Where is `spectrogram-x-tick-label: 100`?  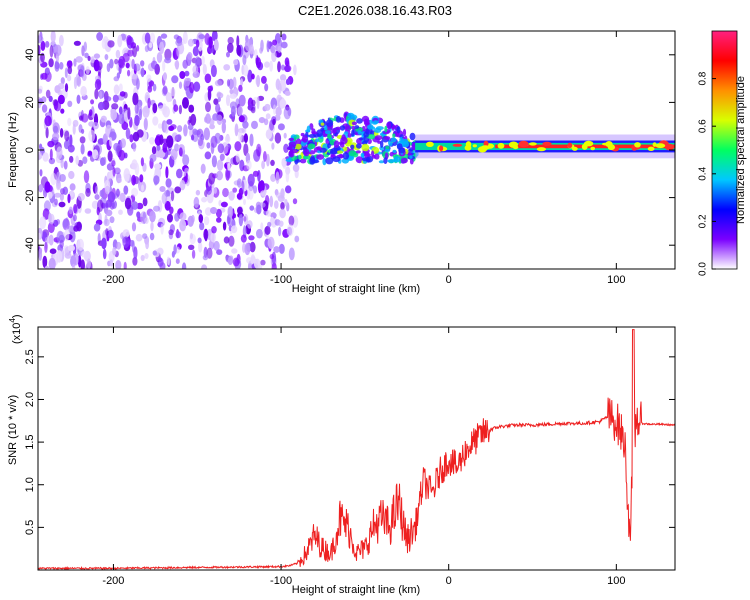
spectrogram-x-tick-label: 100 is located at coordinates (616, 280).